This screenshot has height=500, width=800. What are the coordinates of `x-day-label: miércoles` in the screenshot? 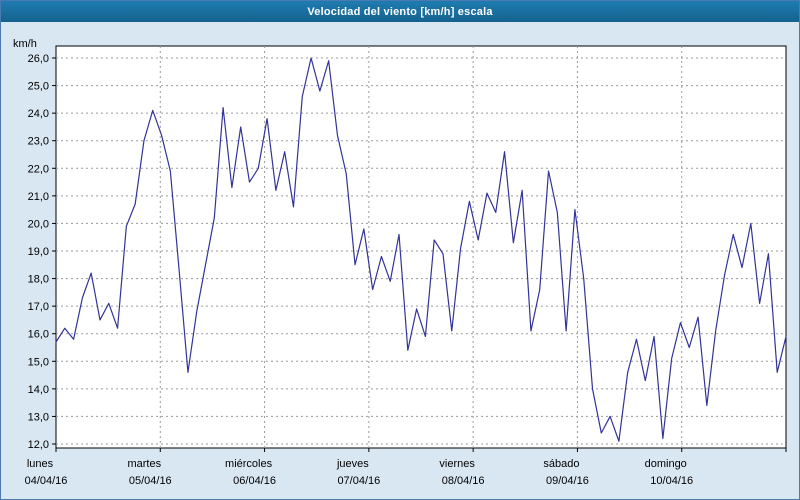 It's located at (249, 464).